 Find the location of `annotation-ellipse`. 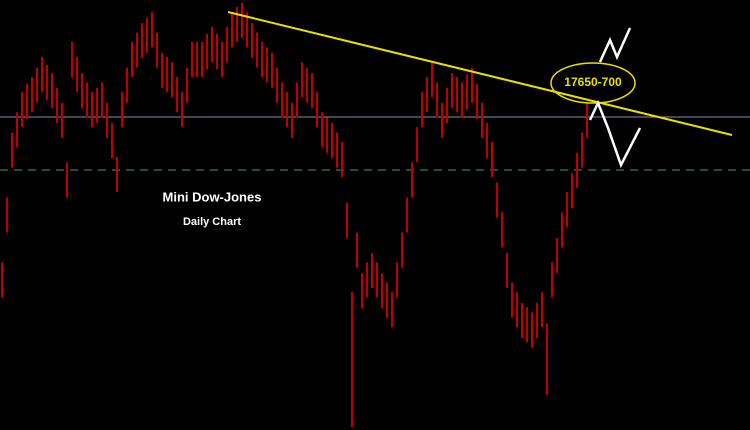

annotation-ellipse is located at coordinates (593, 83).